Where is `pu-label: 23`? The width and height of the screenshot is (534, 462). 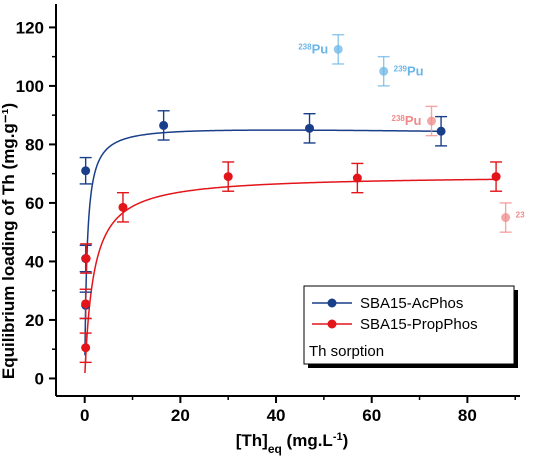
pu-label: 23 is located at coordinates (520, 214).